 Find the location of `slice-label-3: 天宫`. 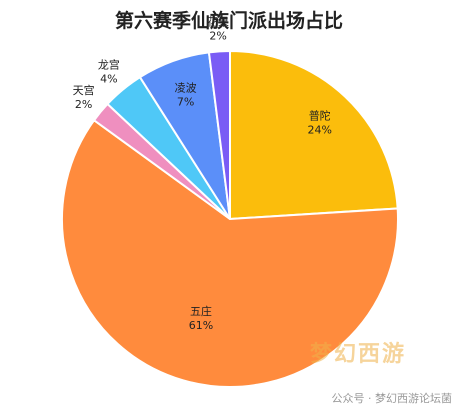

slice-label-3: 天宫 is located at coordinates (84, 90).